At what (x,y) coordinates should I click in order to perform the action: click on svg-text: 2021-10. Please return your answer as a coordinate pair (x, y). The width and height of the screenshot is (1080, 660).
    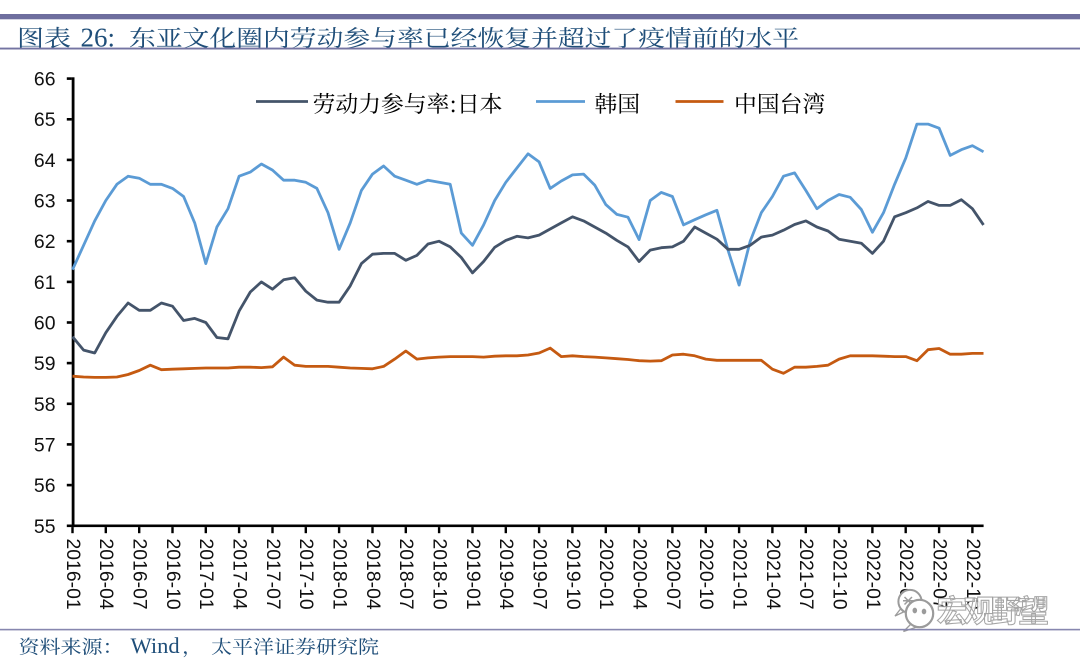
    Looking at the image, I should click on (840, 574).